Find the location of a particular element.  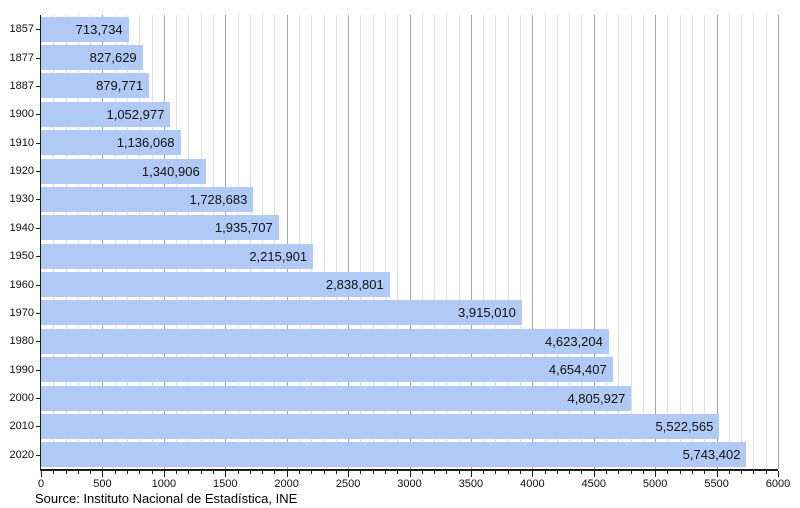

bar: 2,215,901 is located at coordinates (177, 256).